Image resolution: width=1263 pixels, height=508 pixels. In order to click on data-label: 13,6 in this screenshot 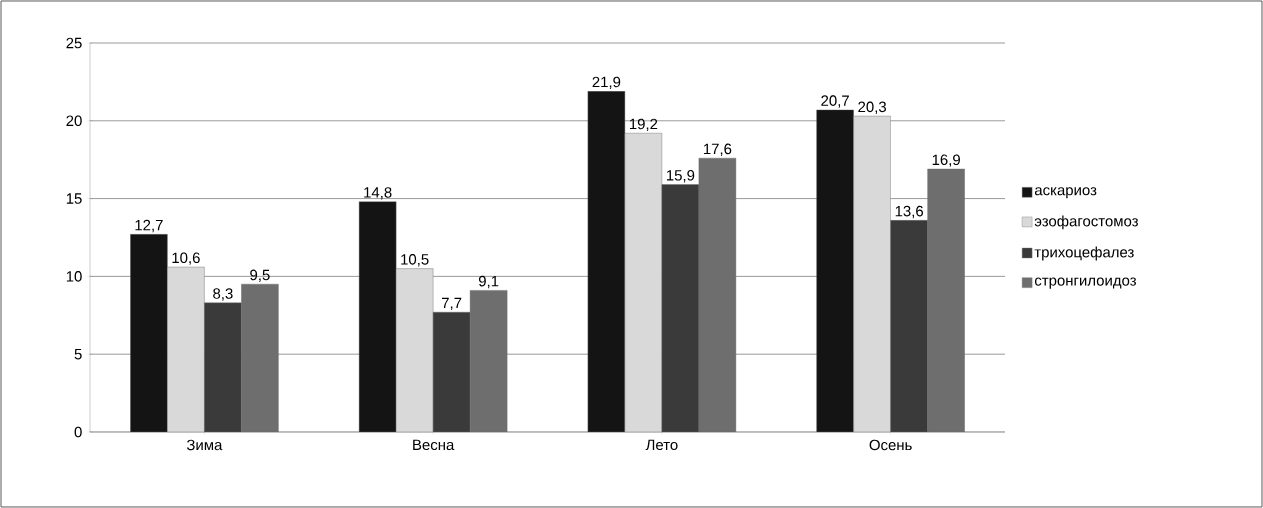, I will do `click(909, 212)`.